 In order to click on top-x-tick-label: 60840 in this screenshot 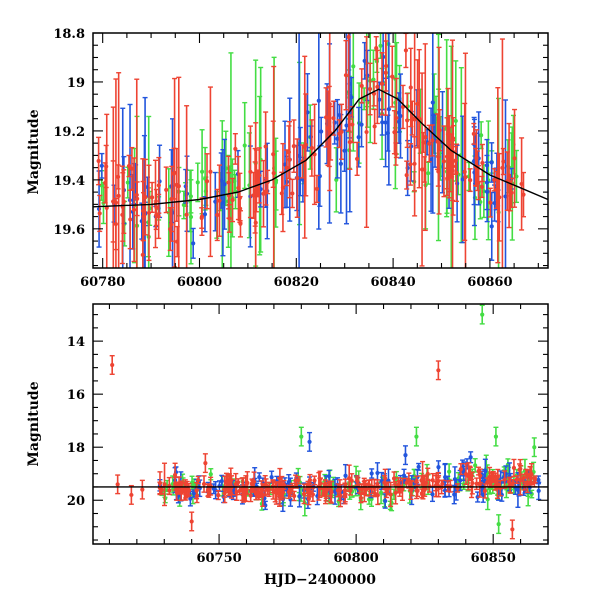, I will do `click(392, 282)`.